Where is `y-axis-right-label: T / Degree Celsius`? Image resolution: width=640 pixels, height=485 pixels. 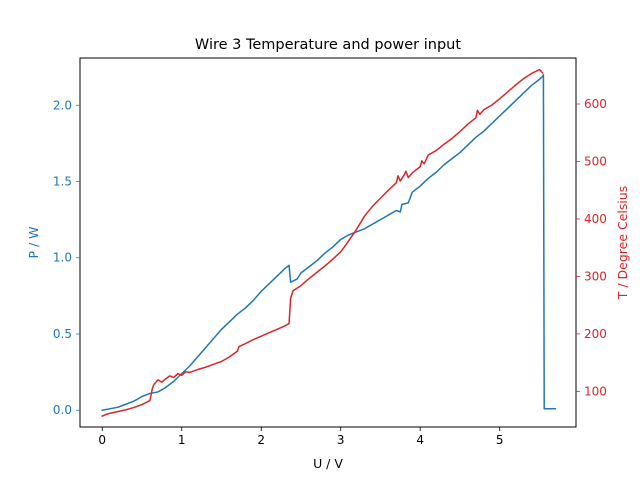
y-axis-right-label: T / Degree Celsius is located at coordinates (622, 243).